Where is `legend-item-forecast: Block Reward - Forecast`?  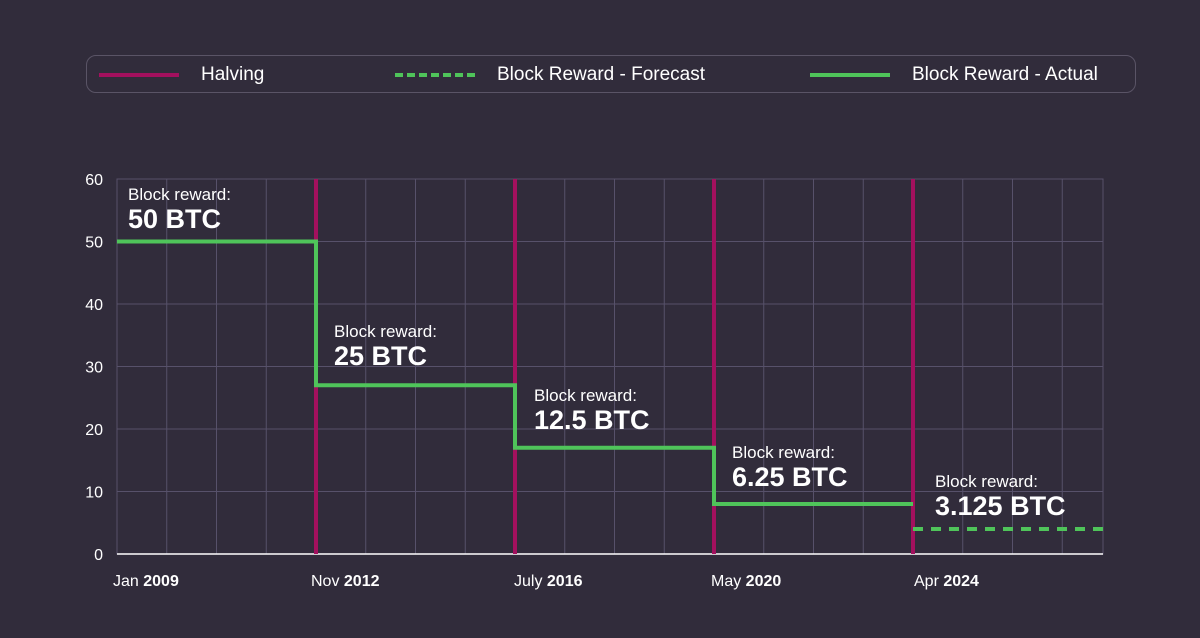 legend-item-forecast: Block Reward - Forecast is located at coordinates (550, 75).